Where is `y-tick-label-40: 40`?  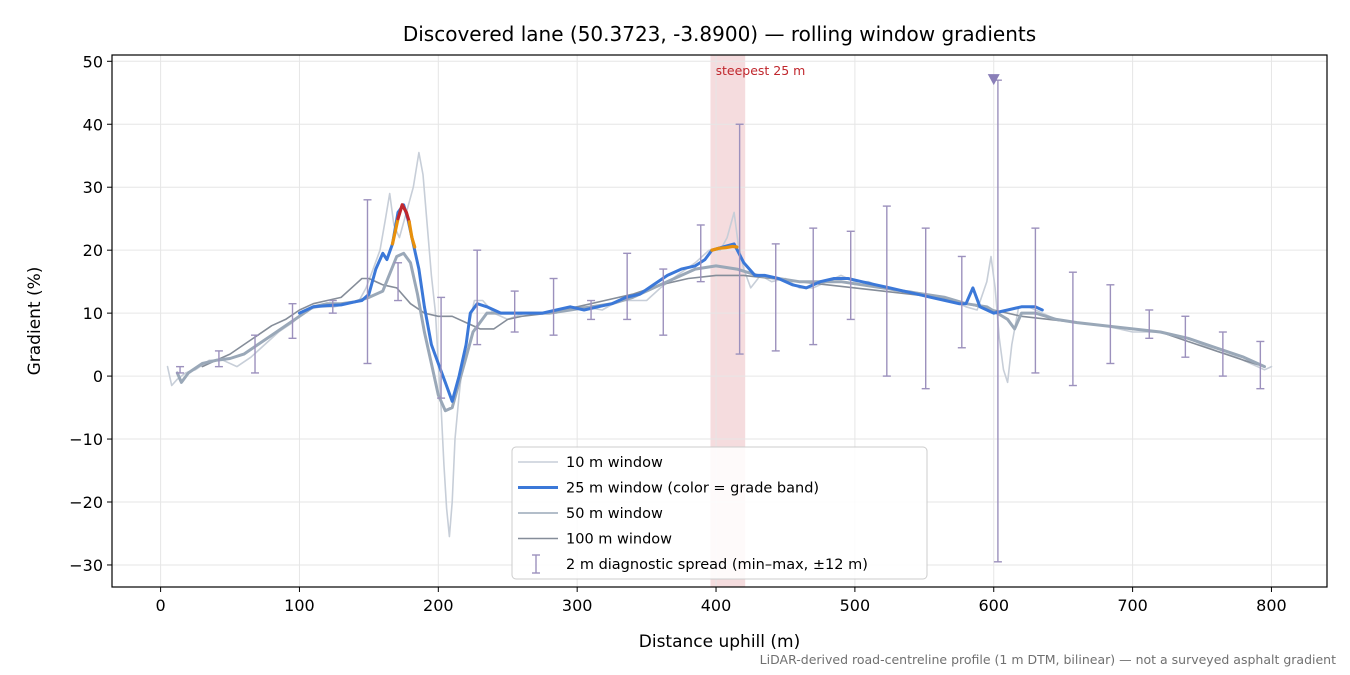 y-tick-label-40: 40 is located at coordinates (93, 124).